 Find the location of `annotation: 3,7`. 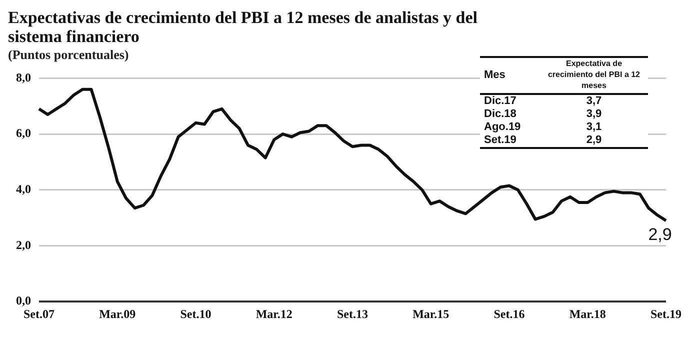

annotation: 3,7 is located at coordinates (594, 101).